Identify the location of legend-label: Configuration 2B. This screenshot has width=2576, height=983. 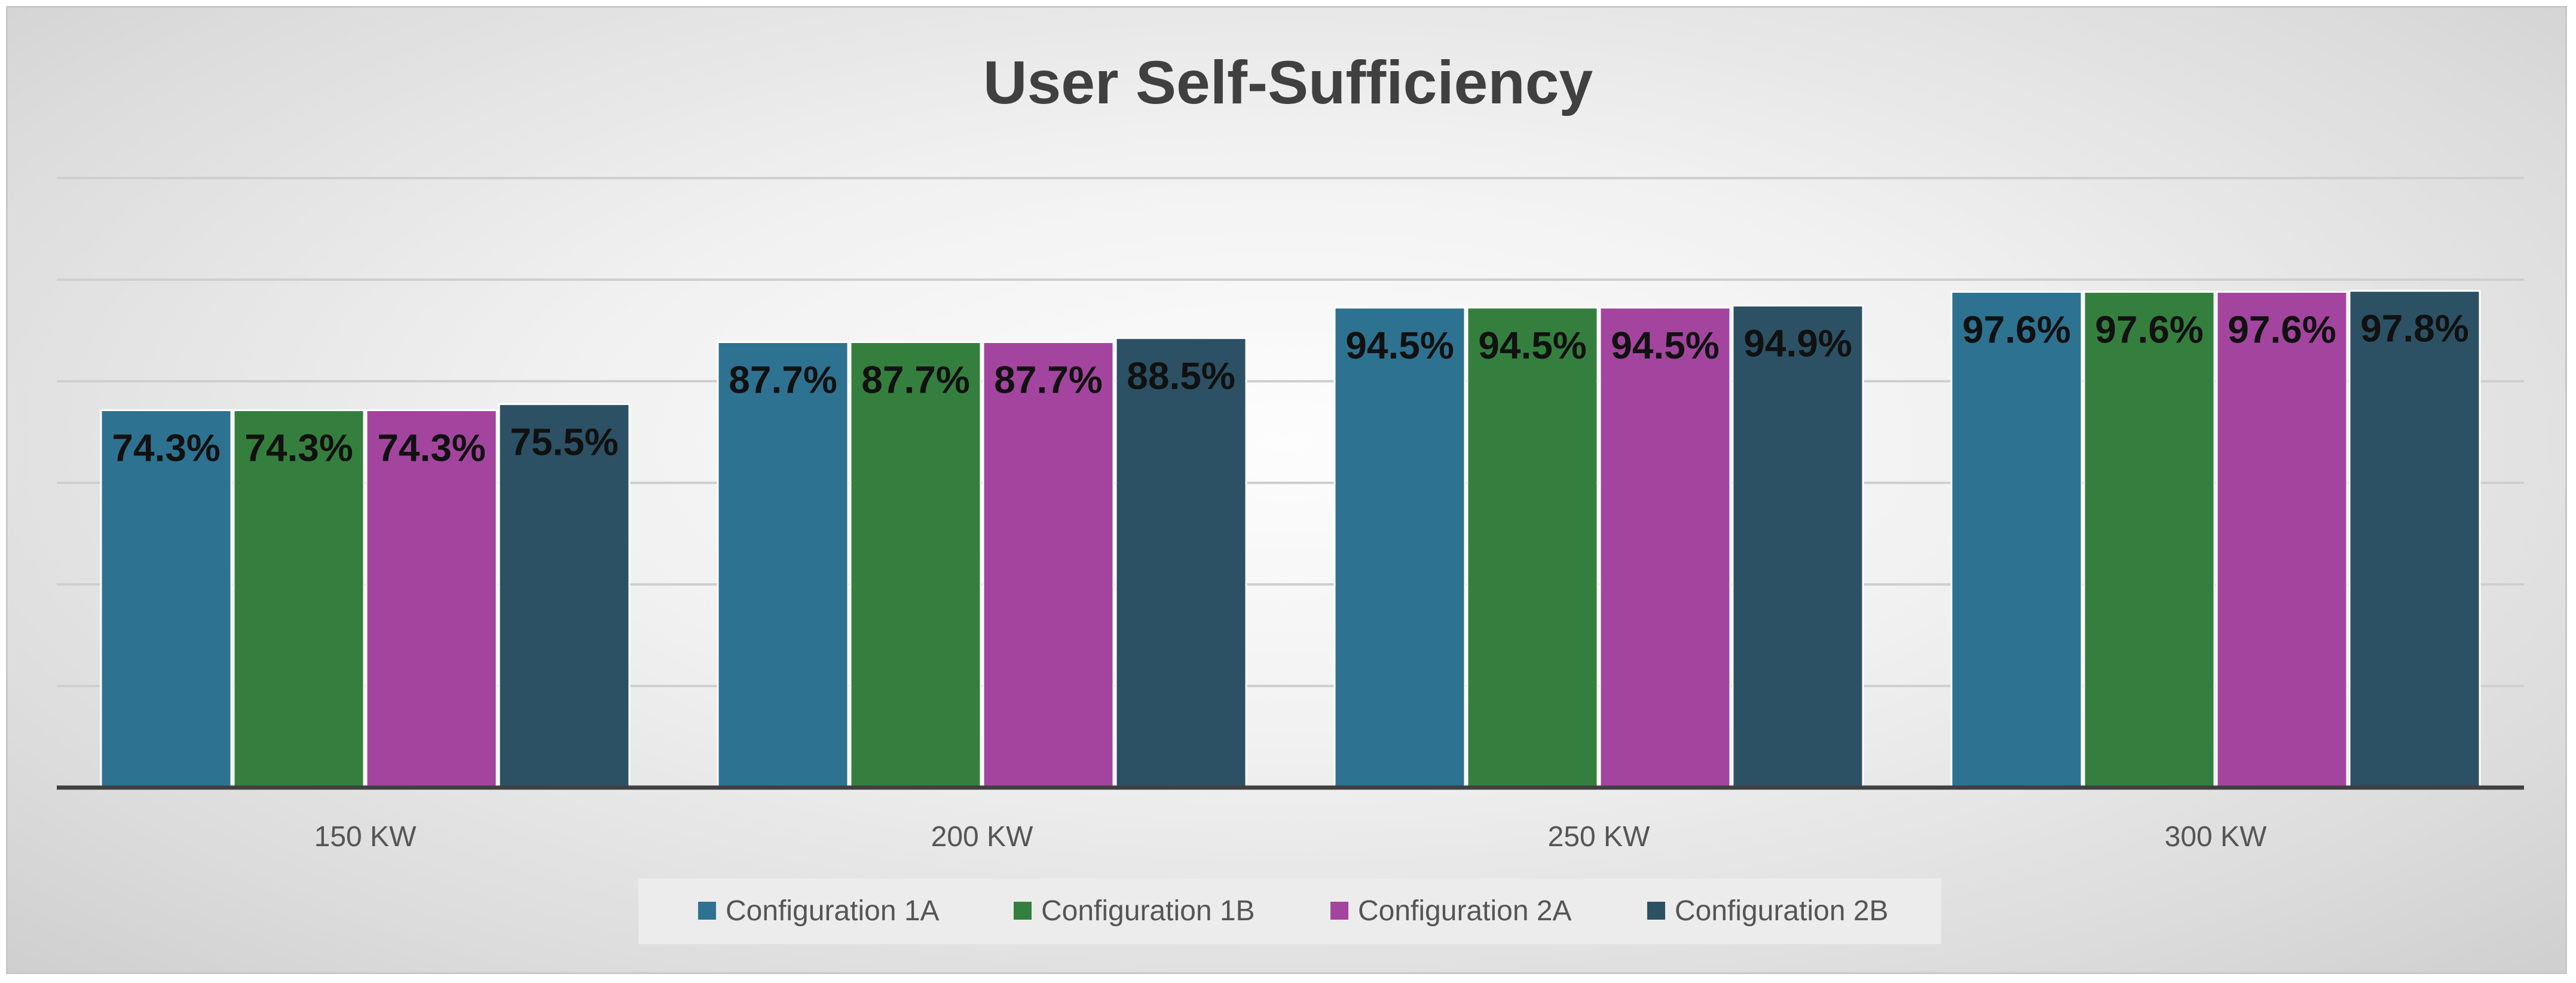
(1782, 911).